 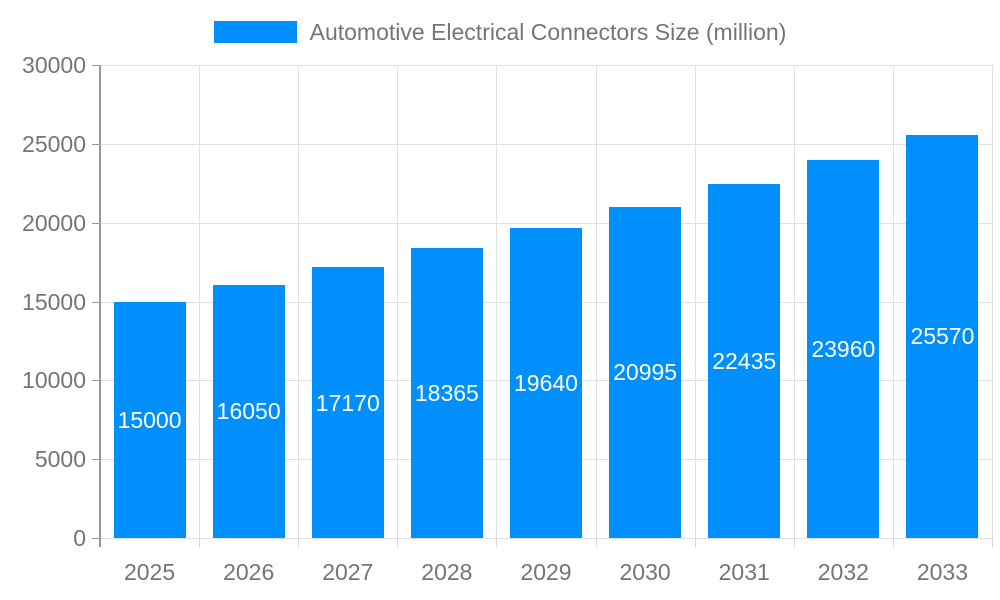 I want to click on bar-value-label: 20995, so click(x=645, y=372).